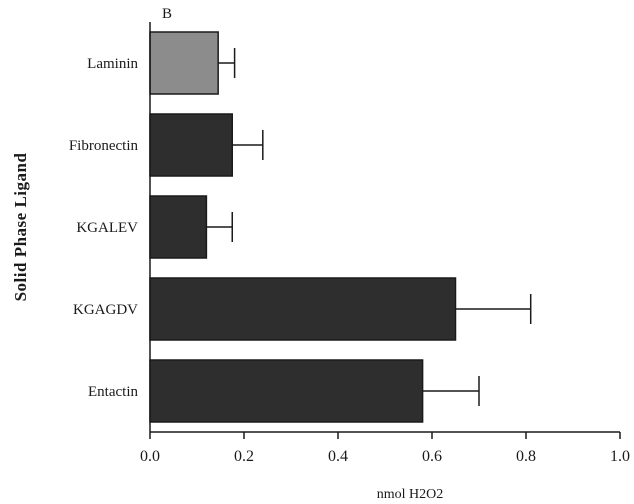 The width and height of the screenshot is (634, 504). I want to click on x-axis-title: nmol H2O2, so click(410, 494).